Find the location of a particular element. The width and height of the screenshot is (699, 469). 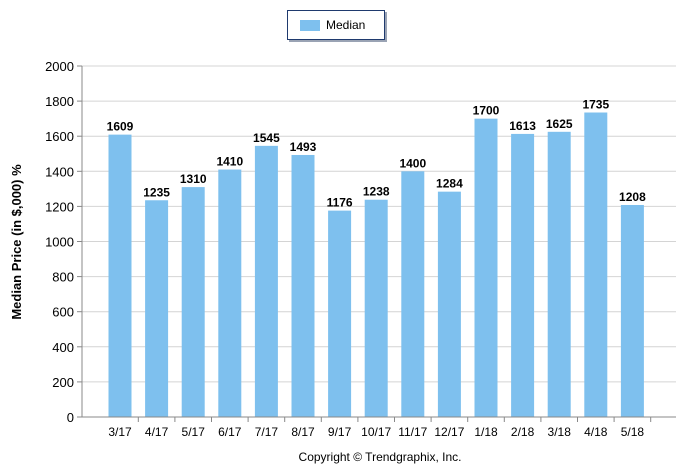

x-tick-label: 6/17 is located at coordinates (230, 432).